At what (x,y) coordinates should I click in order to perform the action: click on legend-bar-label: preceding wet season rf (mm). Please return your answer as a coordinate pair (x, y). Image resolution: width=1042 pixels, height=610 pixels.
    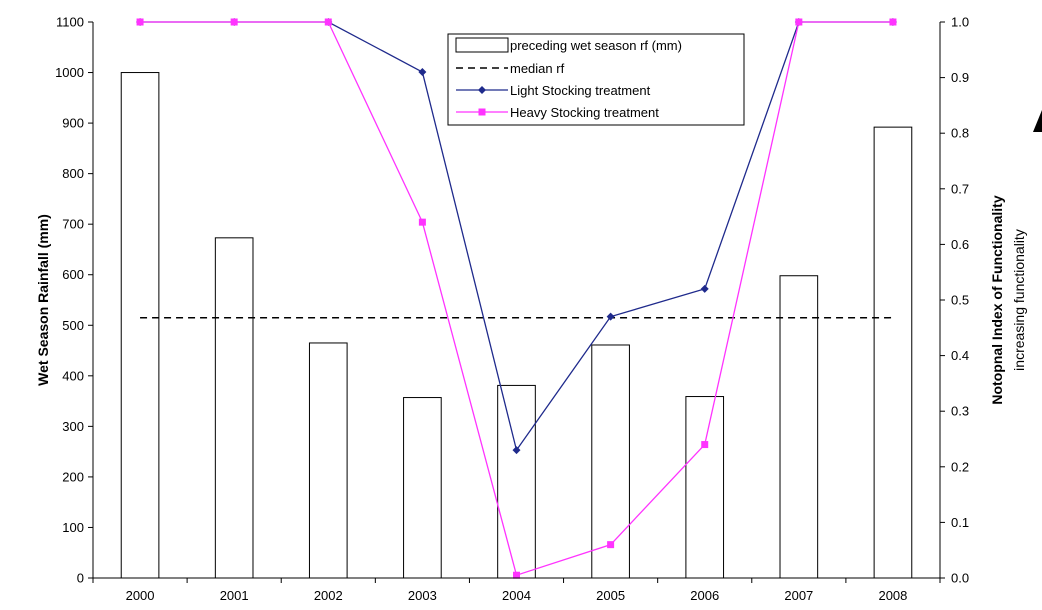
    Looking at the image, I should click on (596, 45).